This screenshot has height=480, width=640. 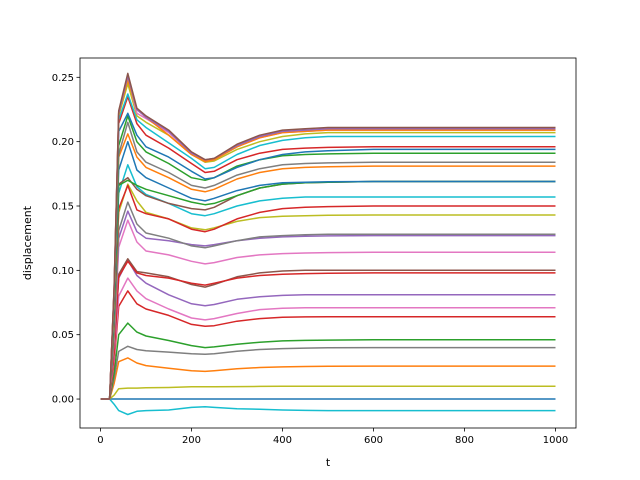 What do you see at coordinates (63, 335) in the screenshot?
I see `y-tick-label: 0.05` at bounding box center [63, 335].